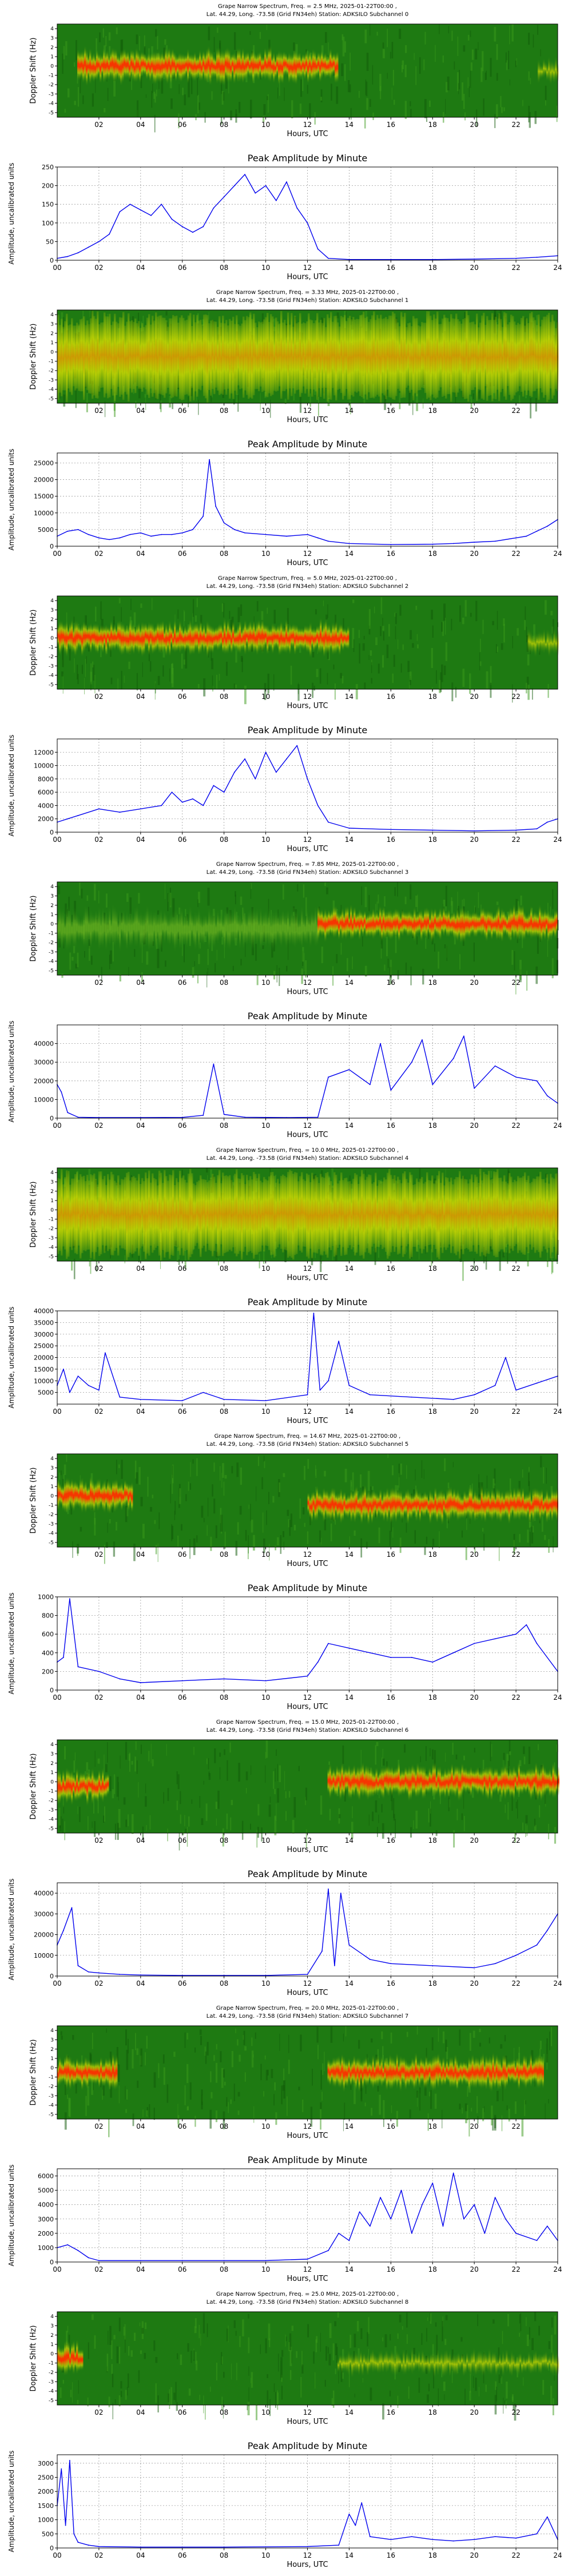 The width and height of the screenshot is (572, 2576). What do you see at coordinates (48, 223) in the screenshot?
I see `amplitude-ytick-label: 100` at bounding box center [48, 223].